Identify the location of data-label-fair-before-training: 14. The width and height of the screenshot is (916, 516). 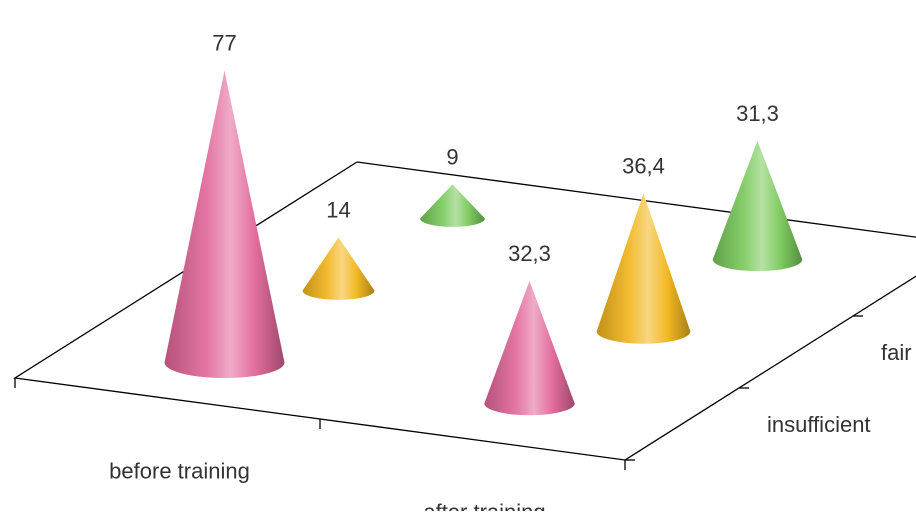
(338, 209).